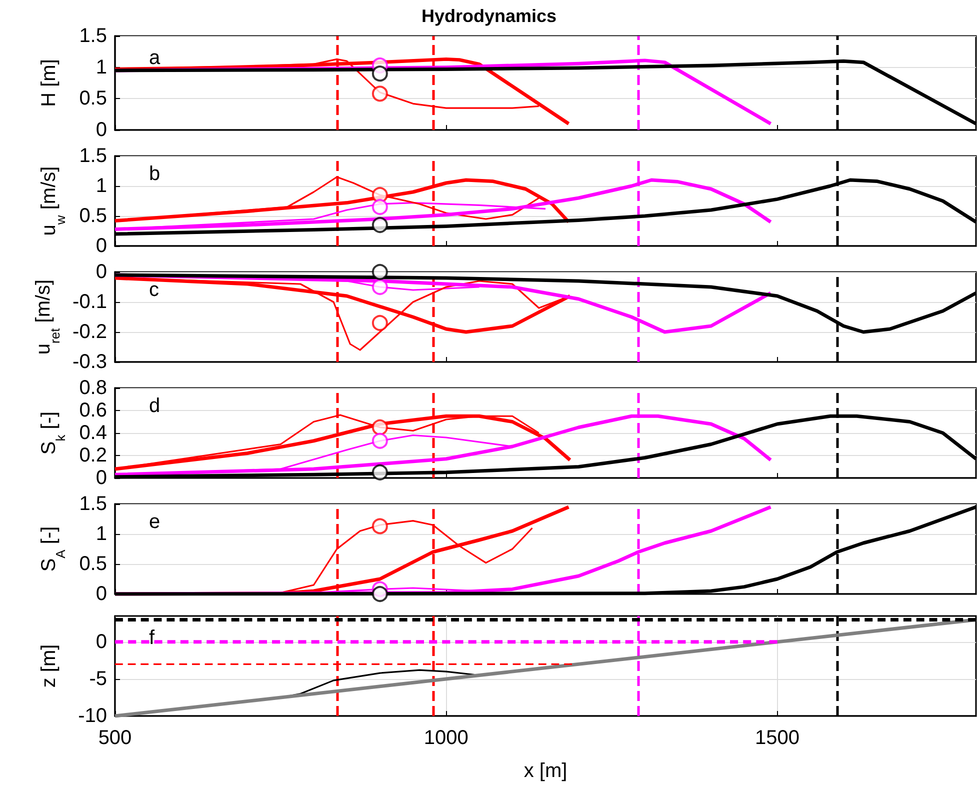 The height and width of the screenshot is (805, 978). I want to click on x-tick-label: 1500, so click(777, 738).